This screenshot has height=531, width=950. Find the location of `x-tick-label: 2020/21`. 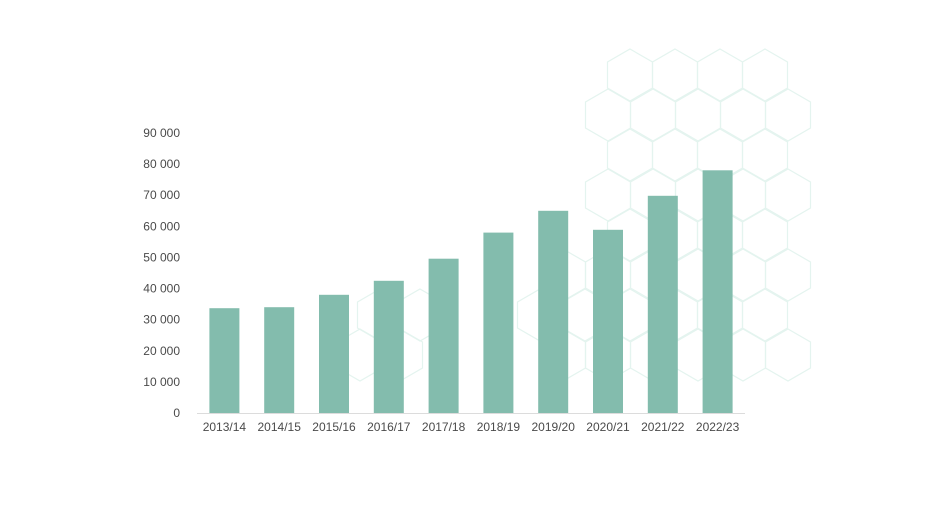

x-tick-label: 2020/21 is located at coordinates (608, 427).